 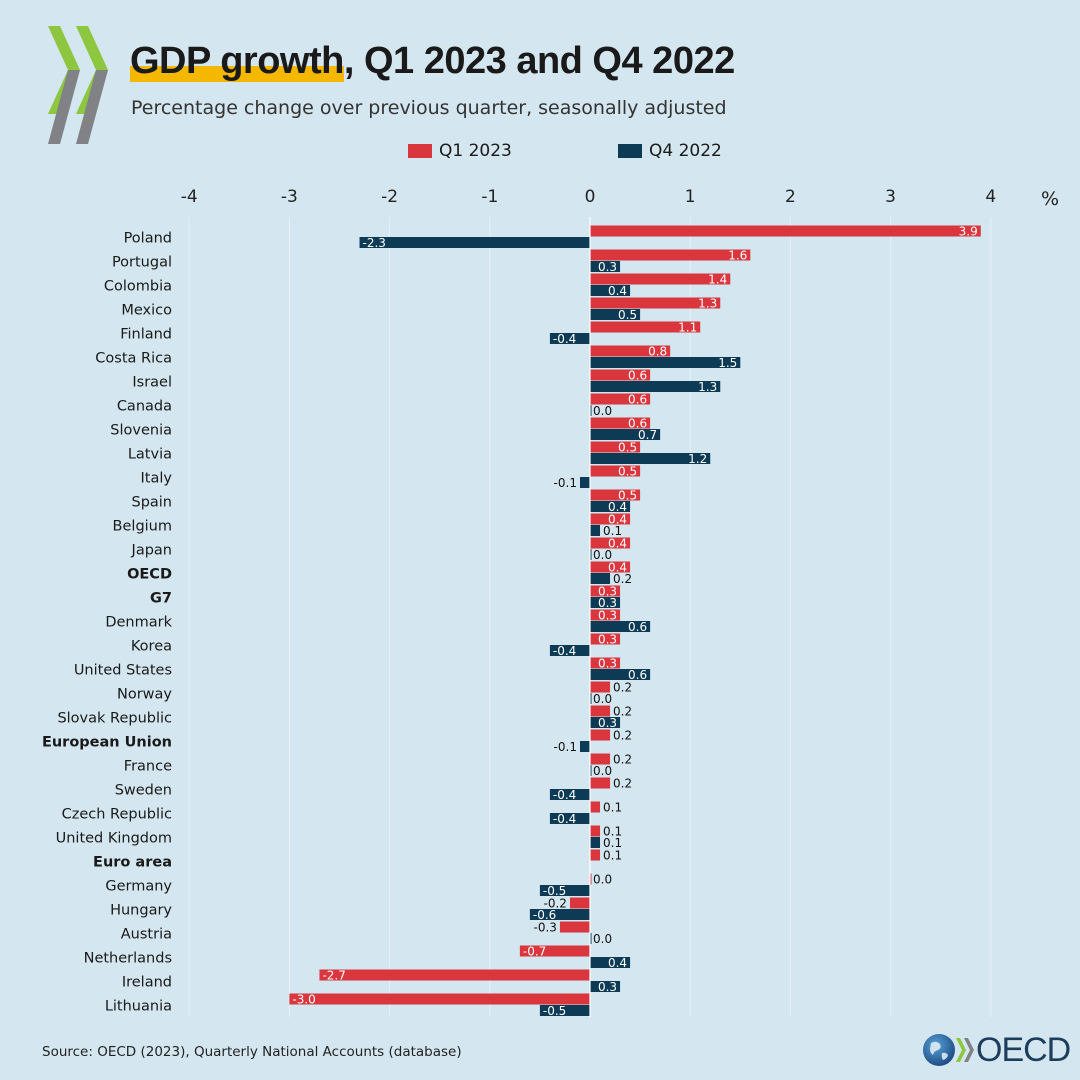 I want to click on category-label: Austria, so click(x=146, y=935).